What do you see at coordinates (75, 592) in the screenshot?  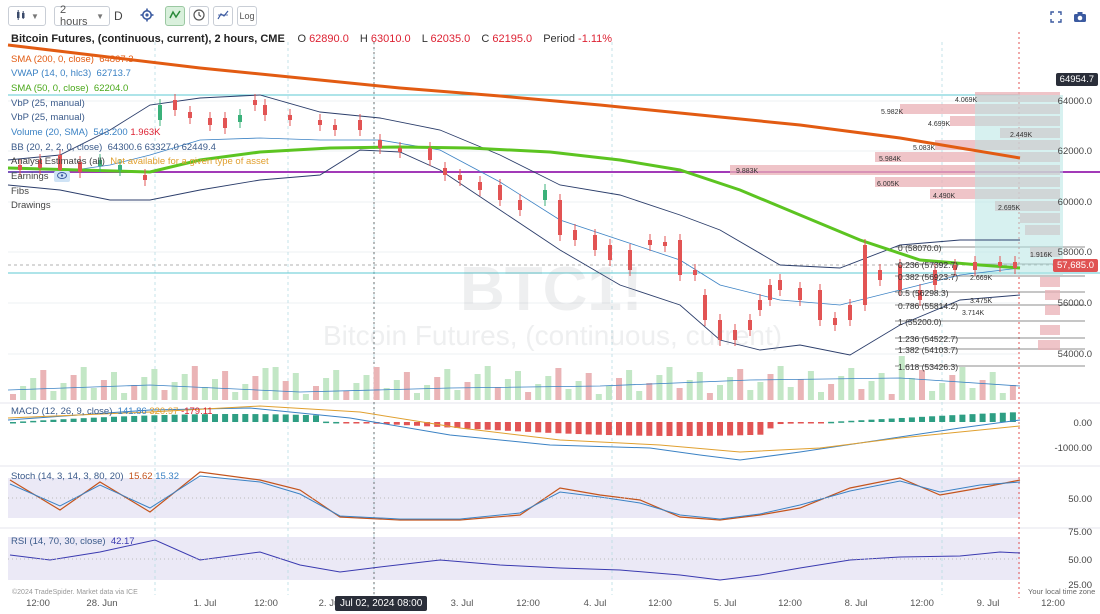 I see `copyright-text: ©2024 TradeSpider. Market data via ICE` at bounding box center [75, 592].